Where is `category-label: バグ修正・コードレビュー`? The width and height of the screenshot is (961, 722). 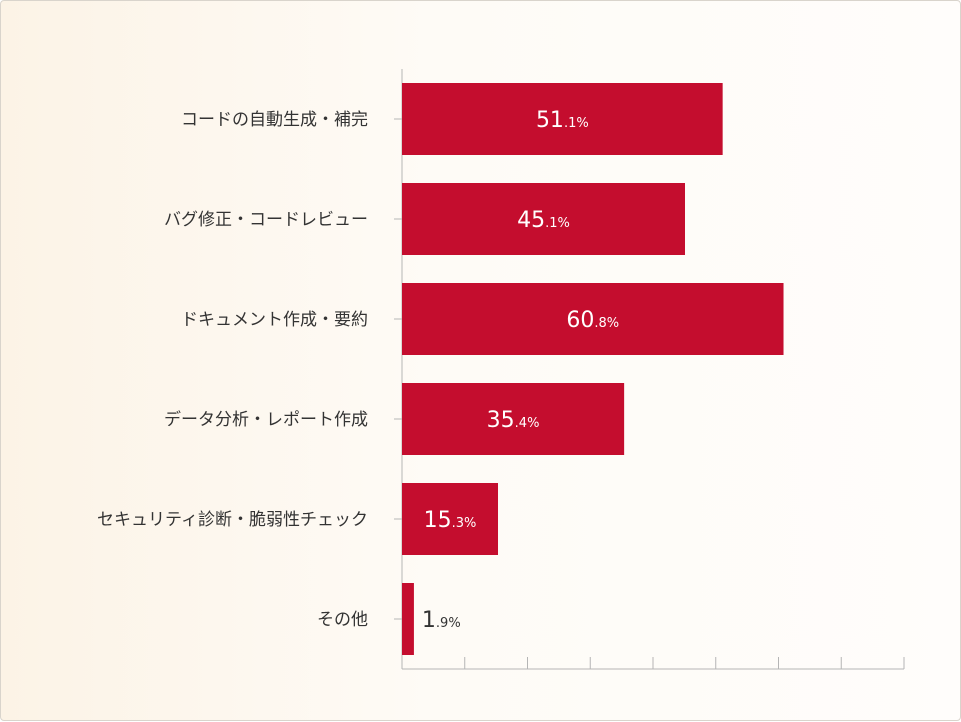
category-label: バグ修正・コードレビュー is located at coordinates (266, 220).